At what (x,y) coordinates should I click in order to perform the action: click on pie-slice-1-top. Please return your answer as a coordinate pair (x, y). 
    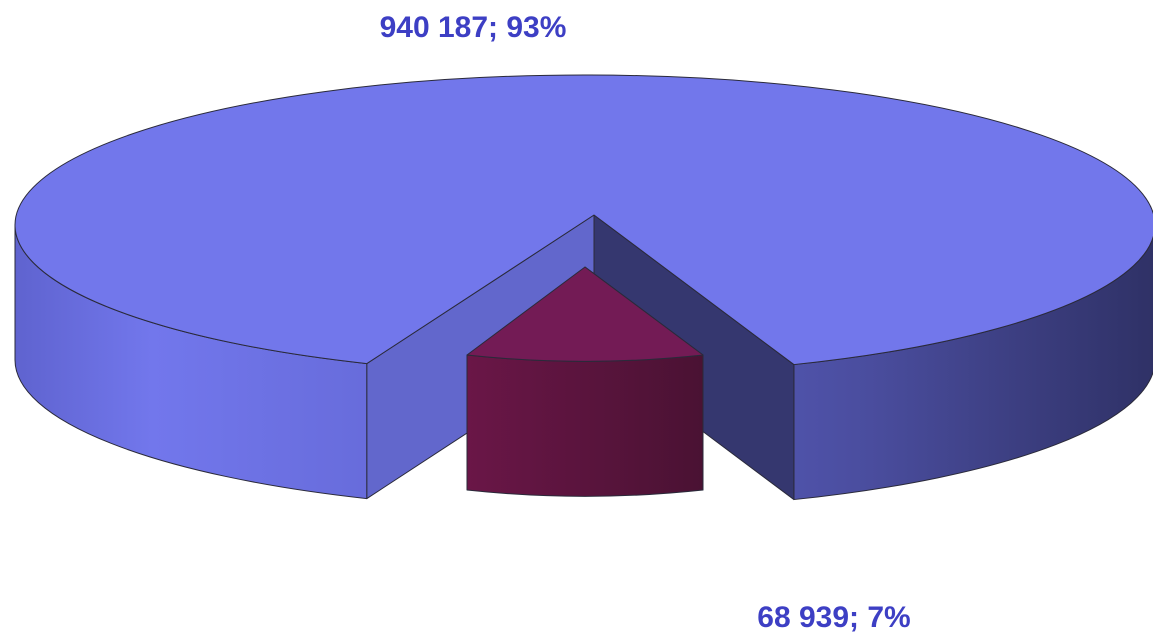
    Looking at the image, I should click on (585, 314).